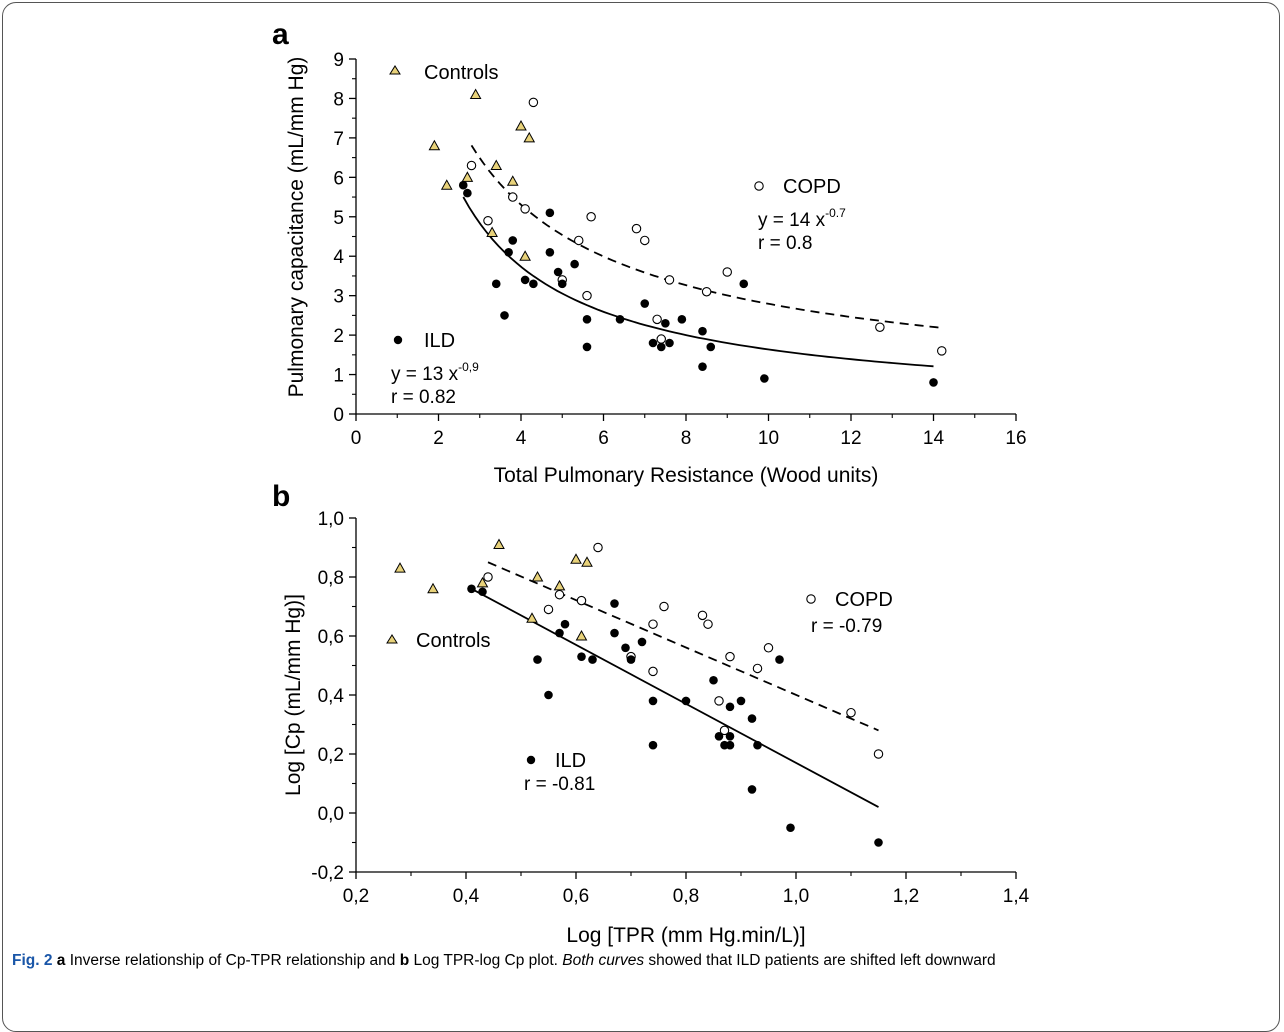 Image resolution: width=1284 pixels, height=1032 pixels. Describe the element at coordinates (338, 376) in the screenshot. I see `y-tick-label: 1` at that location.